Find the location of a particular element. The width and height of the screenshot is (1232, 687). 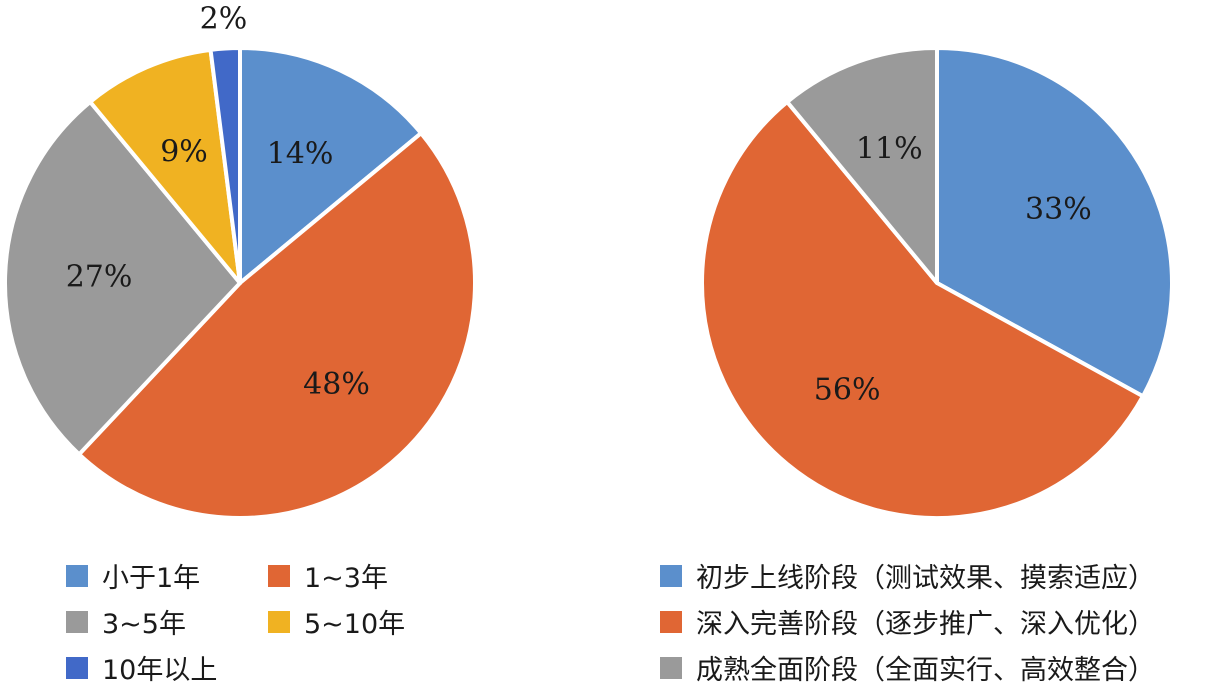

slice-data-label: 9% is located at coordinates (184, 152).